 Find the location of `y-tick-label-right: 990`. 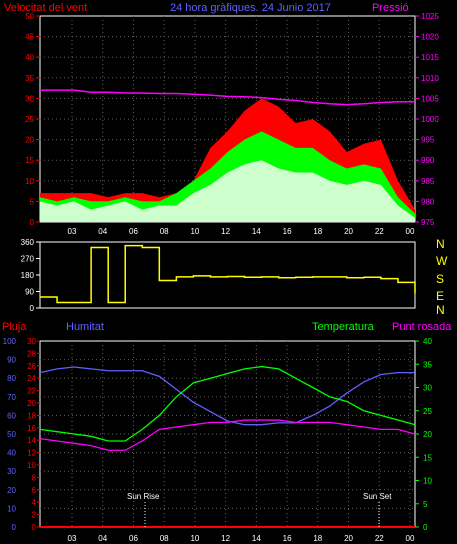

y-tick-label-right: 990 is located at coordinates (428, 160).